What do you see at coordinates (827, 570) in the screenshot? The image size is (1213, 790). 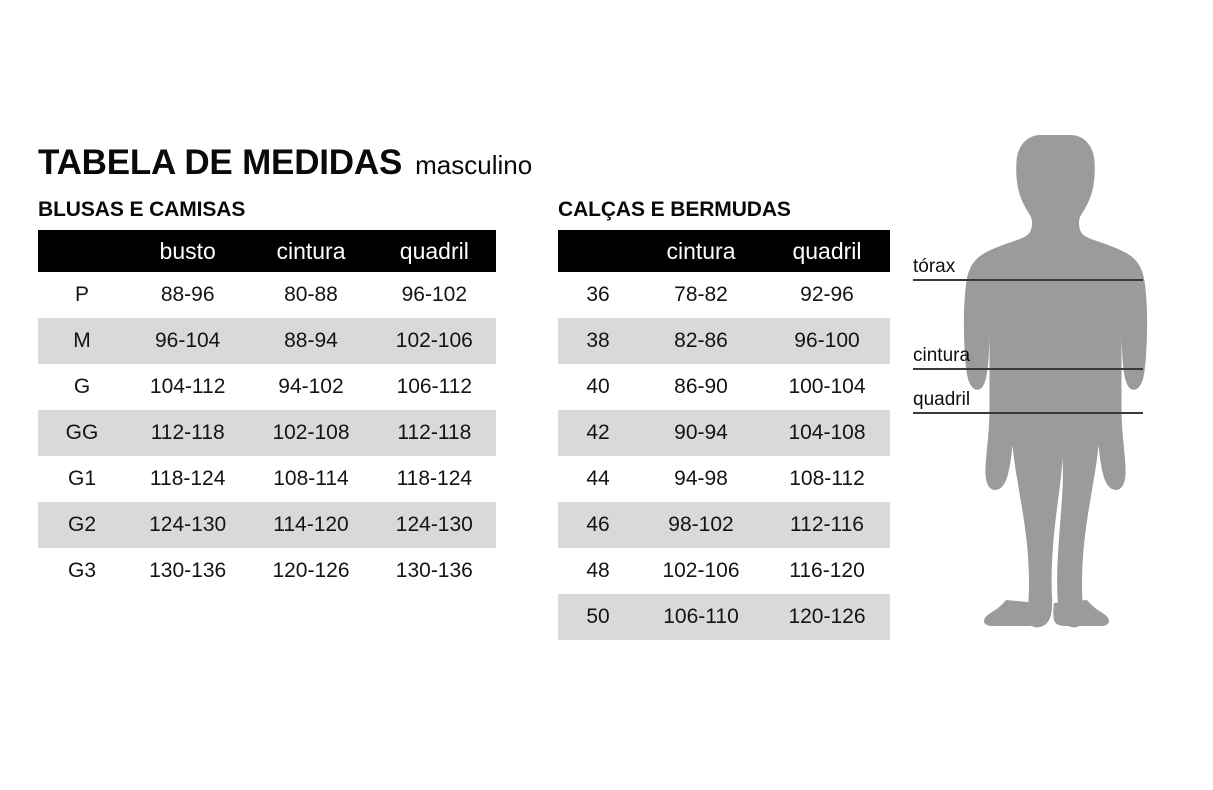 I see `cell-quadril: 116-120` at bounding box center [827, 570].